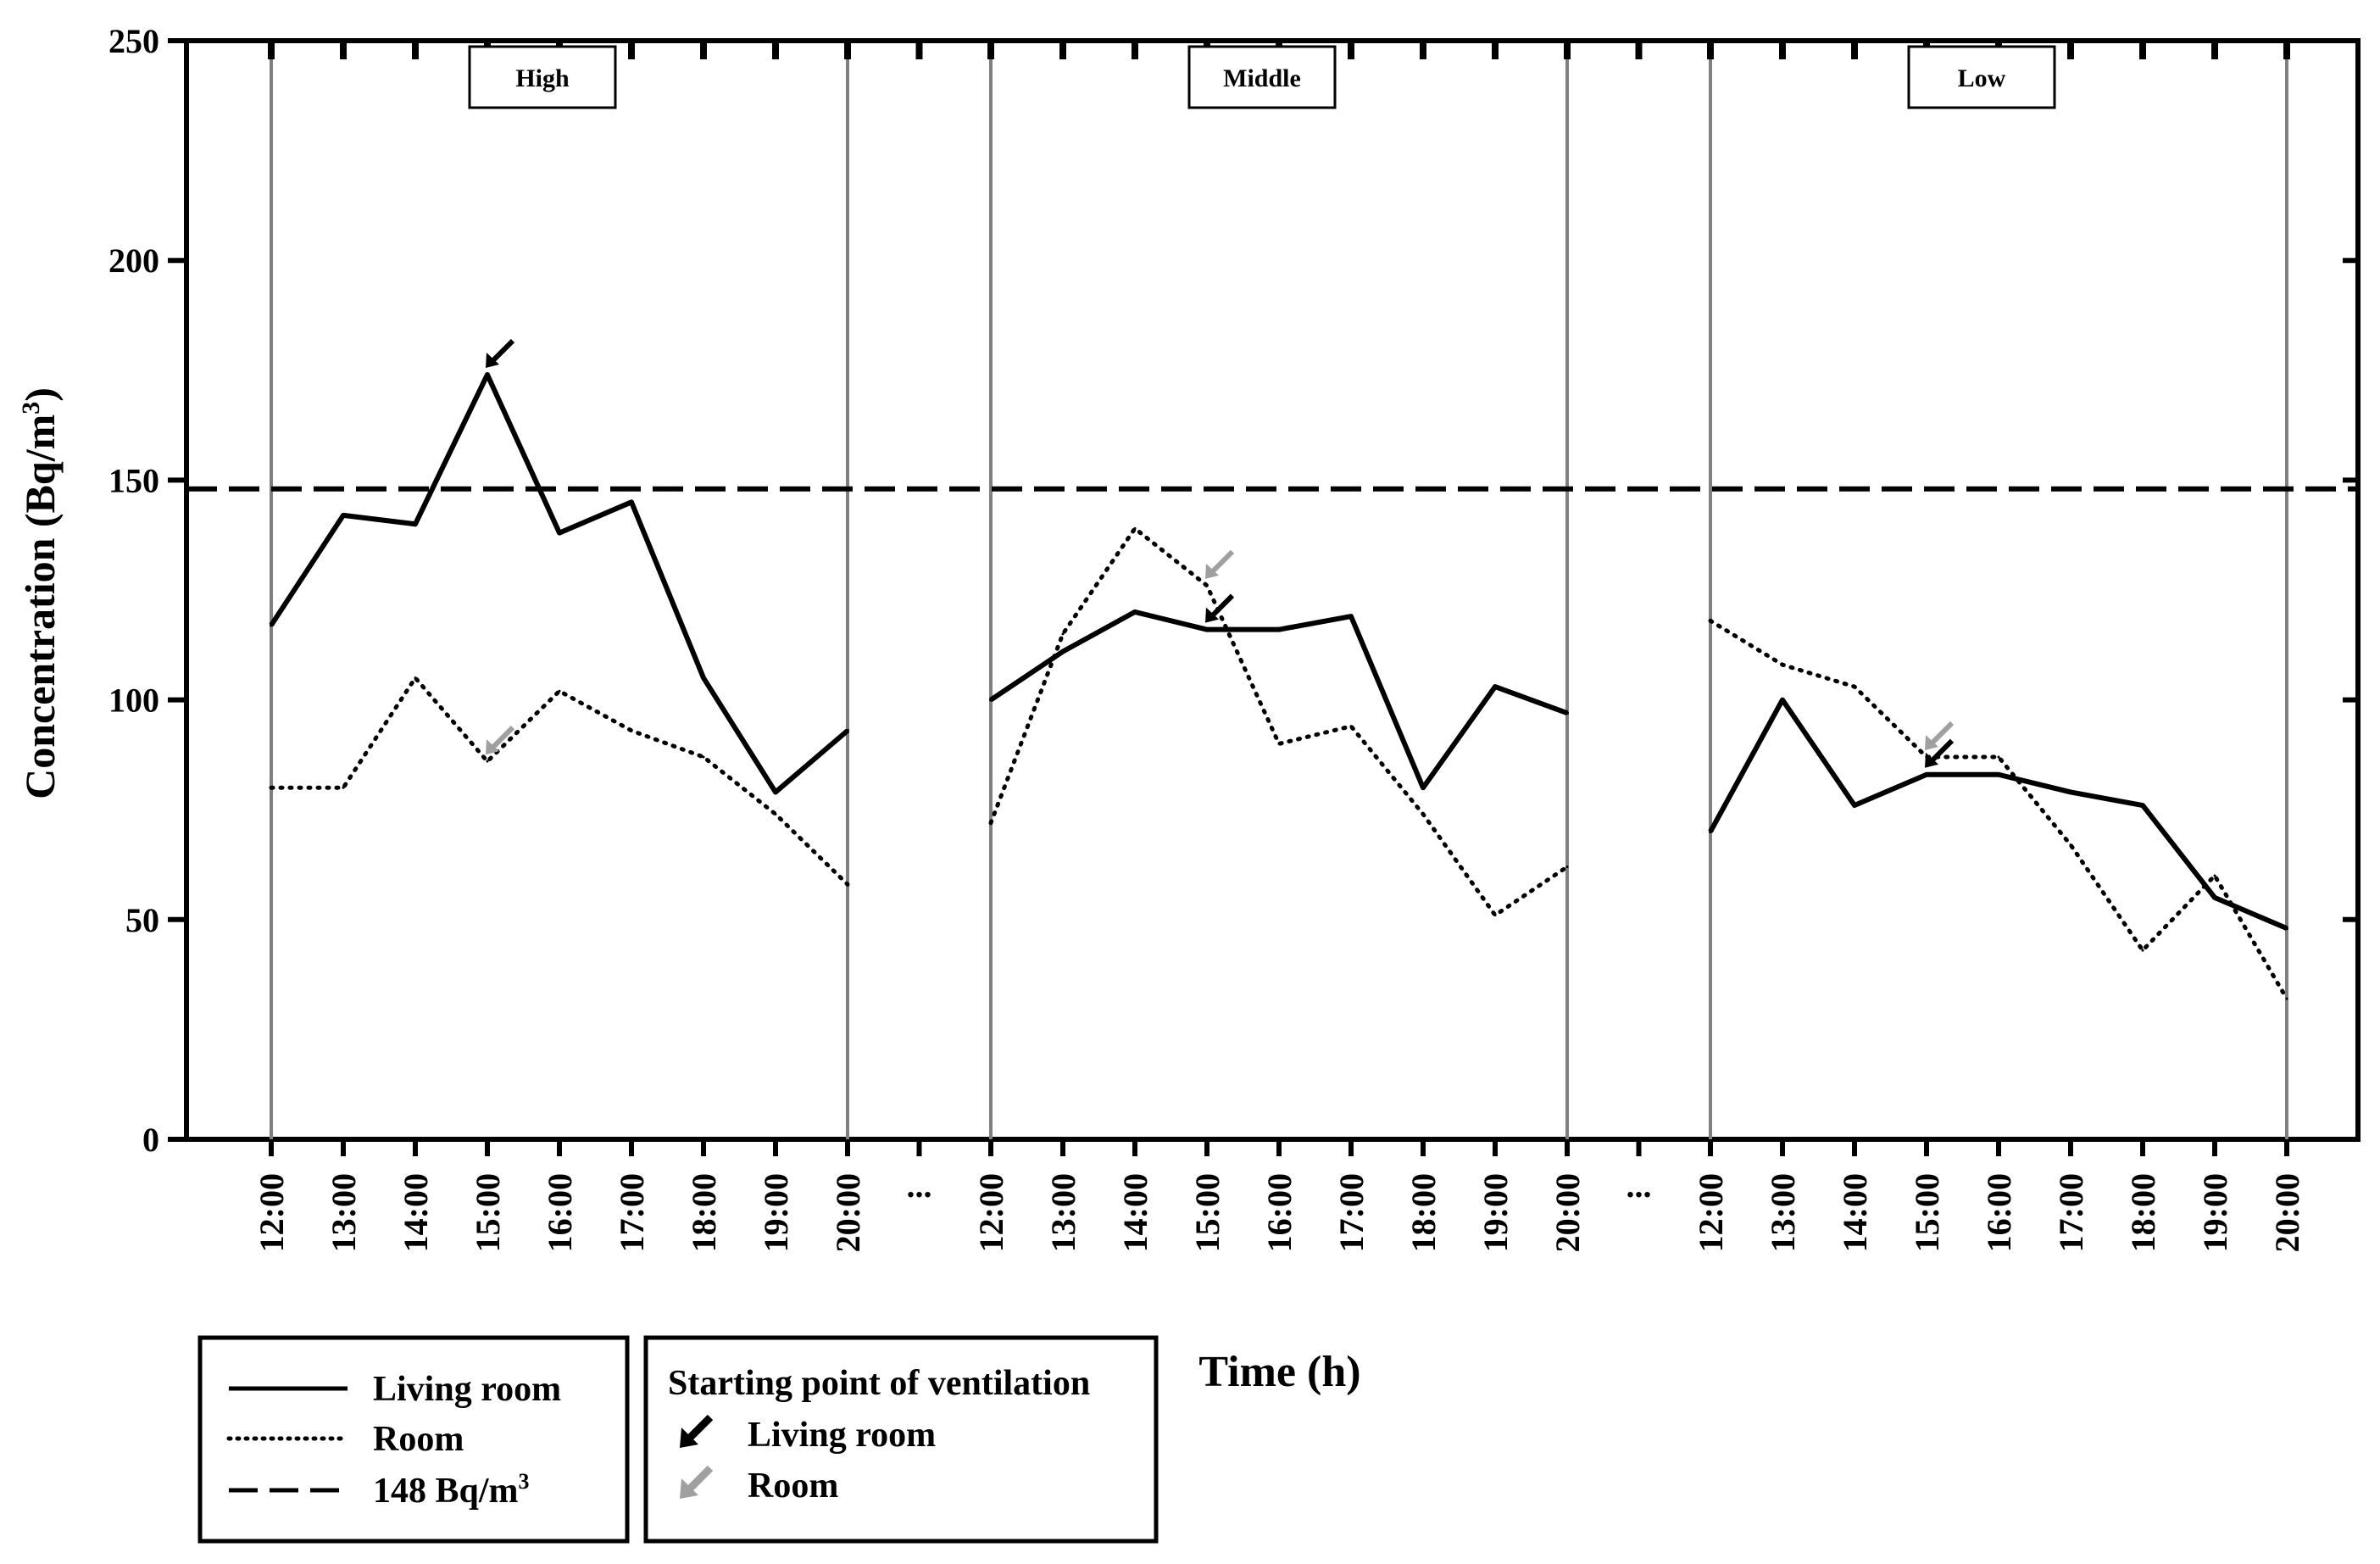 This screenshot has height=1564, width=2380. What do you see at coordinates (150, 1140) in the screenshot?
I see `y-tick-label: 0` at bounding box center [150, 1140].